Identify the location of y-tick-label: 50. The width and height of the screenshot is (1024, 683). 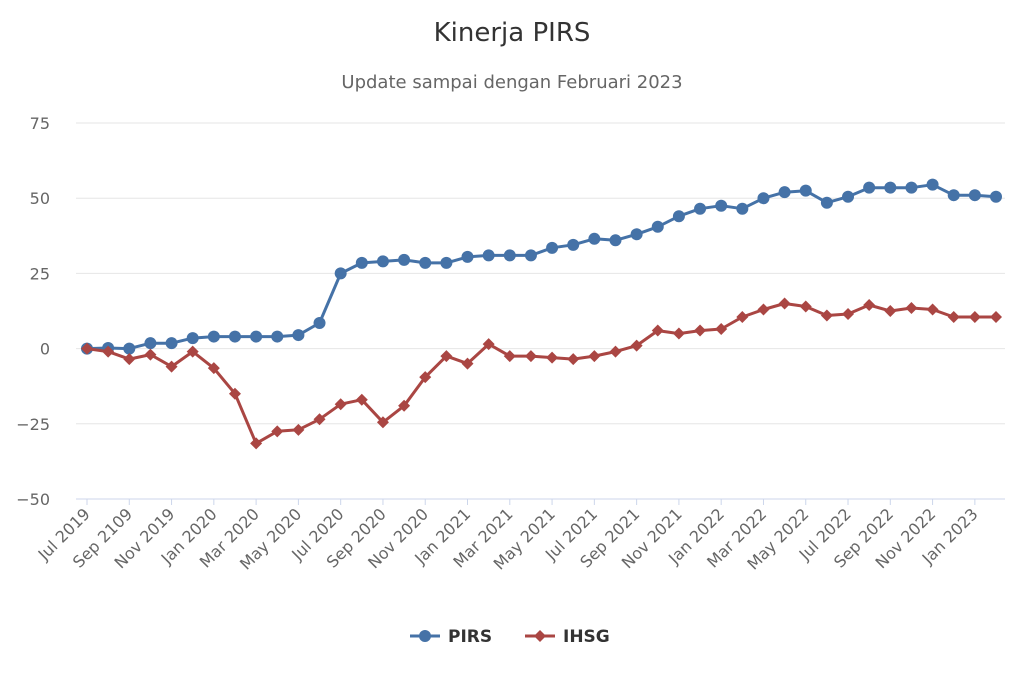
(40, 198).